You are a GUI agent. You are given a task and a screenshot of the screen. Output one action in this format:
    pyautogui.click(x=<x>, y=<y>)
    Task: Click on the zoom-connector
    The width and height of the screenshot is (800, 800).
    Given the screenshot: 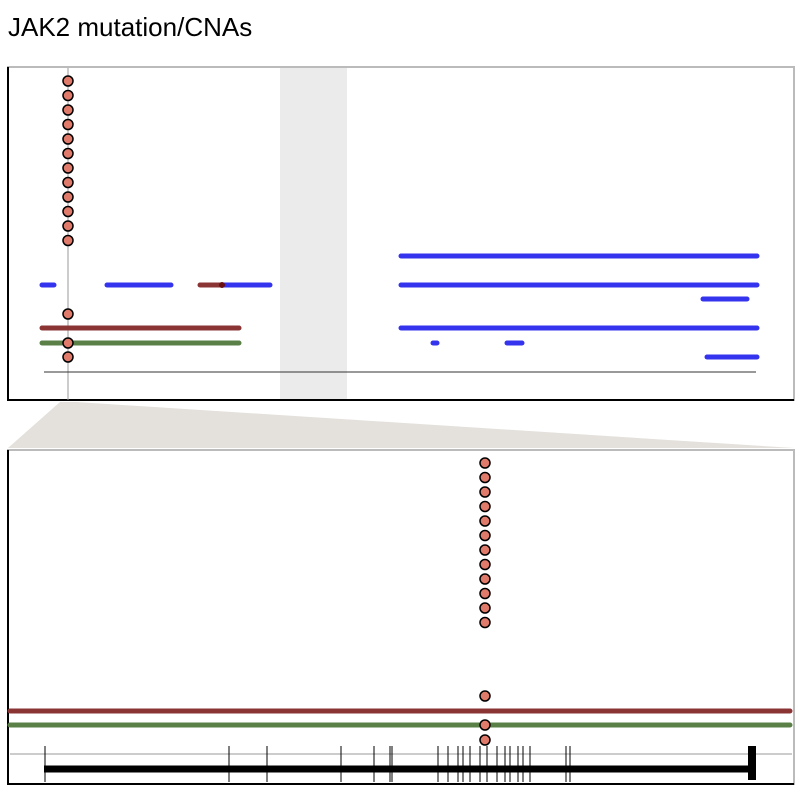 What is the action you would take?
    pyautogui.click(x=401, y=425)
    